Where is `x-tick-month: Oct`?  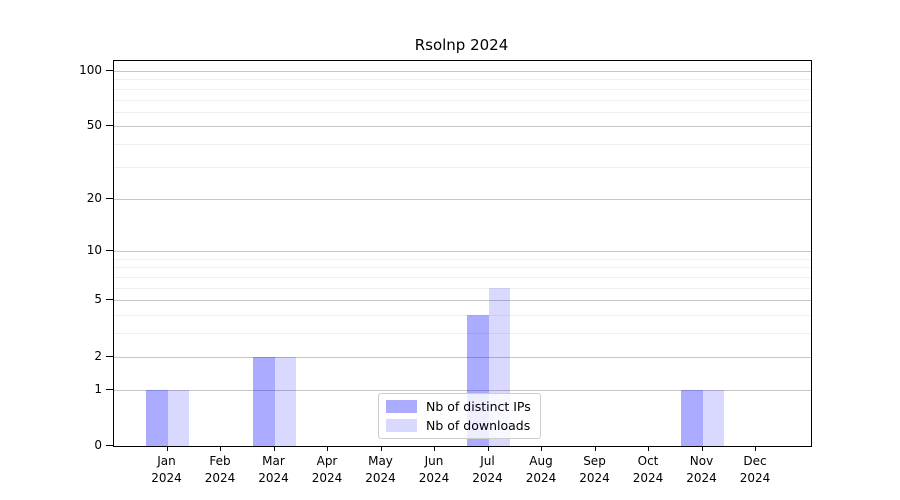
x-tick-month: Oct is located at coordinates (648, 461).